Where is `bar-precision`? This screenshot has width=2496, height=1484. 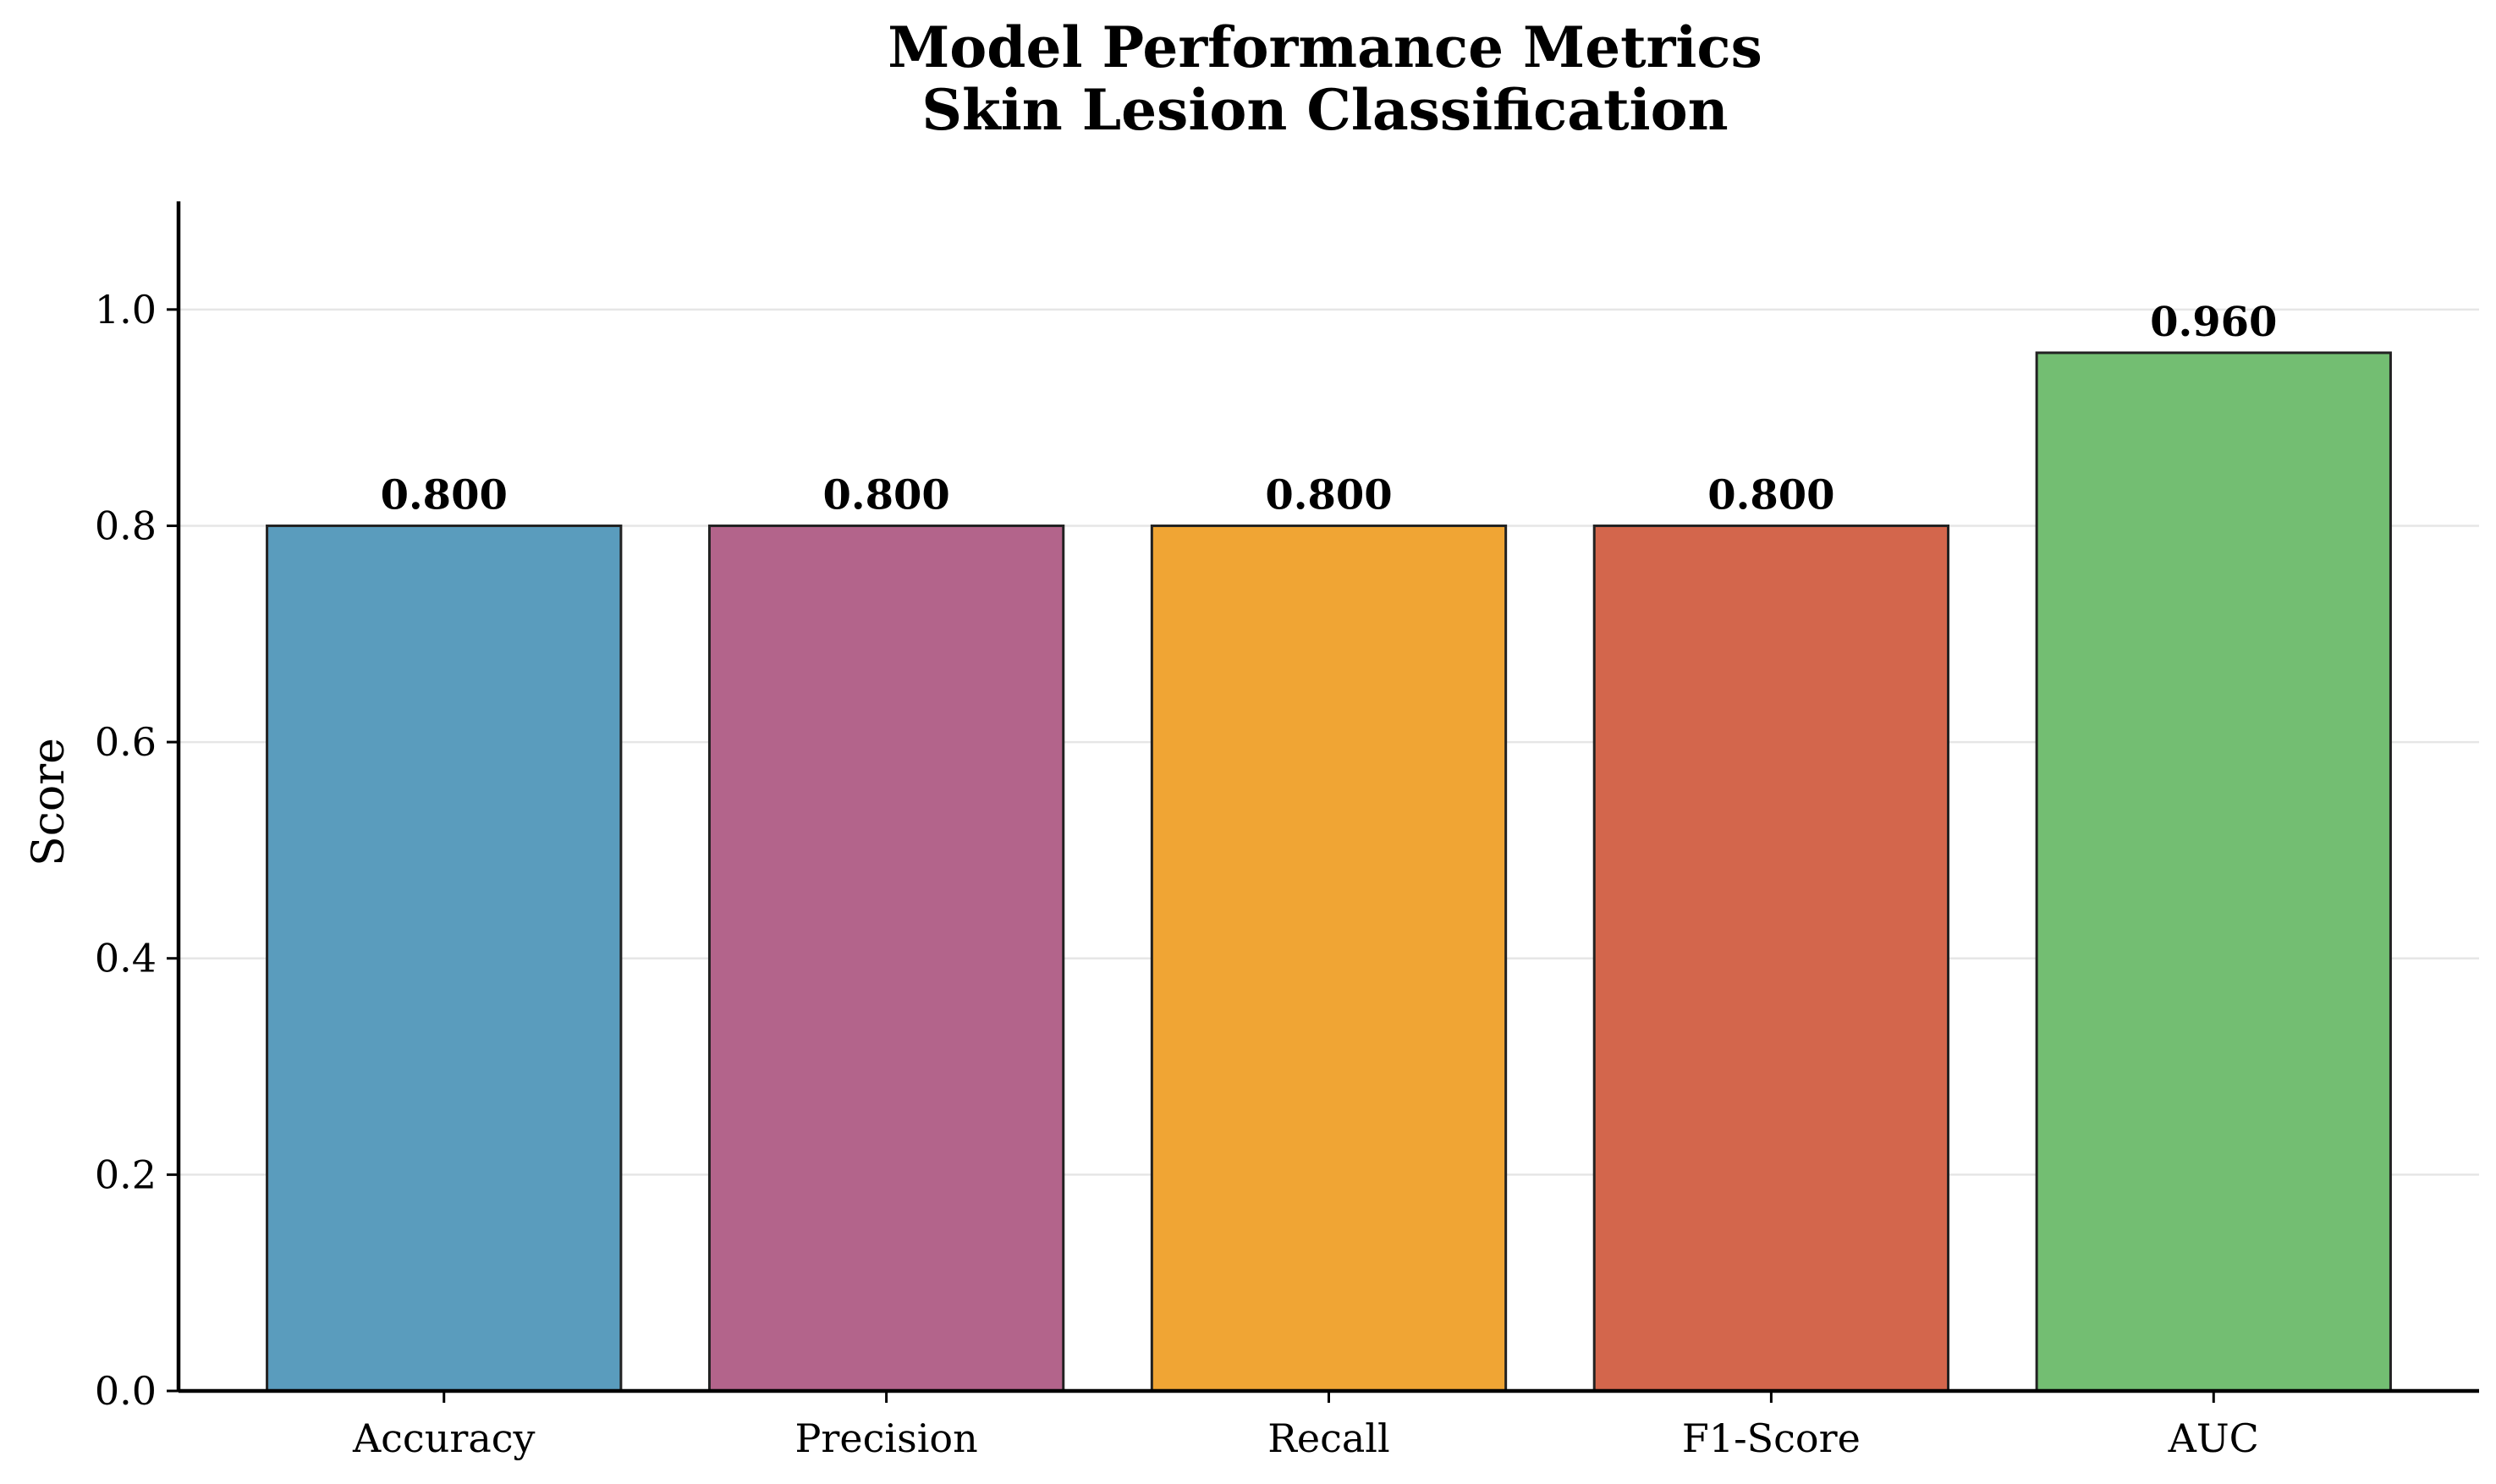
bar-precision is located at coordinates (886, 958).